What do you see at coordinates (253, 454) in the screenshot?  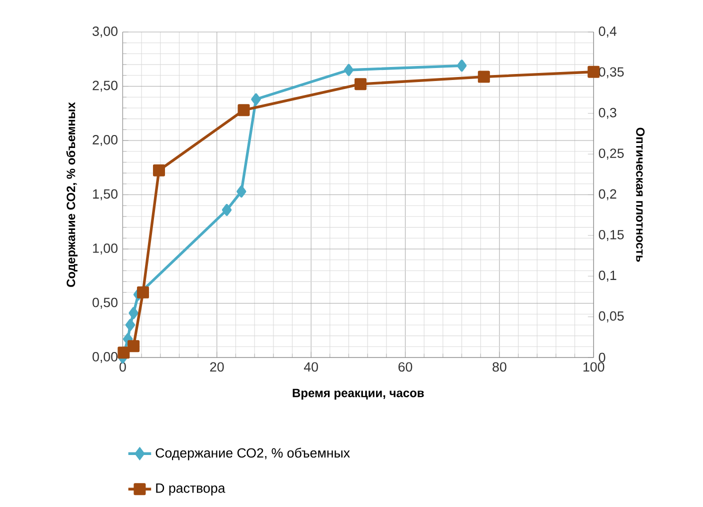 I see `legend-label: Содержание СО2, % объемных` at bounding box center [253, 454].